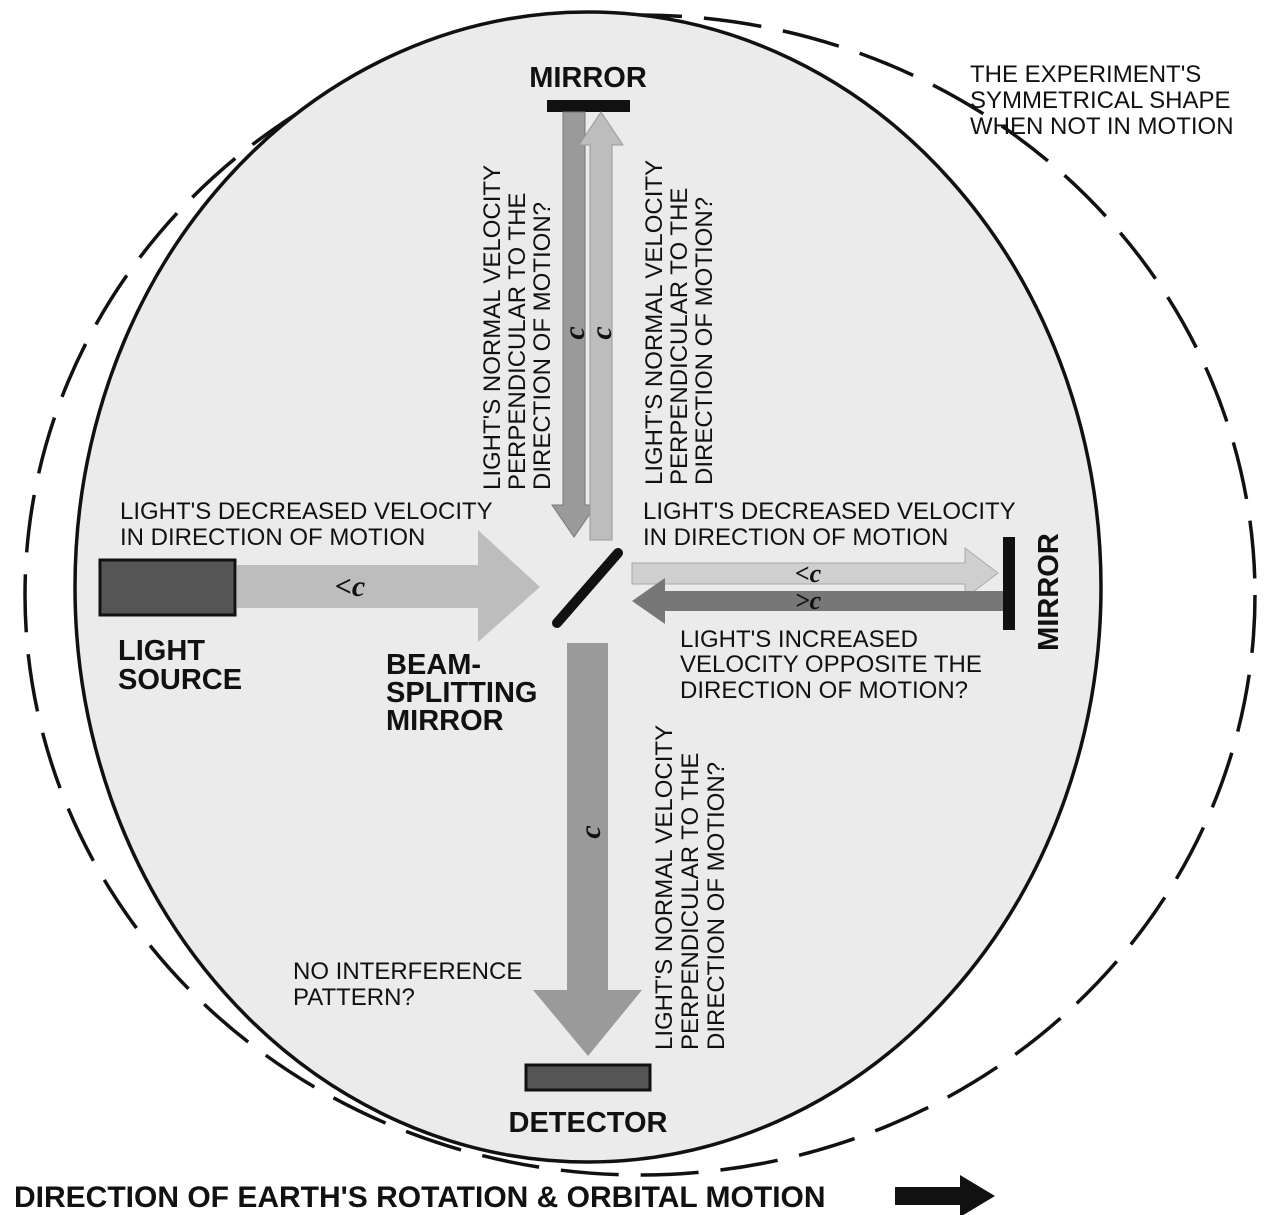 Image resolution: width=1271 pixels, height=1215 pixels. Describe the element at coordinates (1102, 126) in the screenshot. I see `note-text: WHEN NOT IN MOTION` at that location.